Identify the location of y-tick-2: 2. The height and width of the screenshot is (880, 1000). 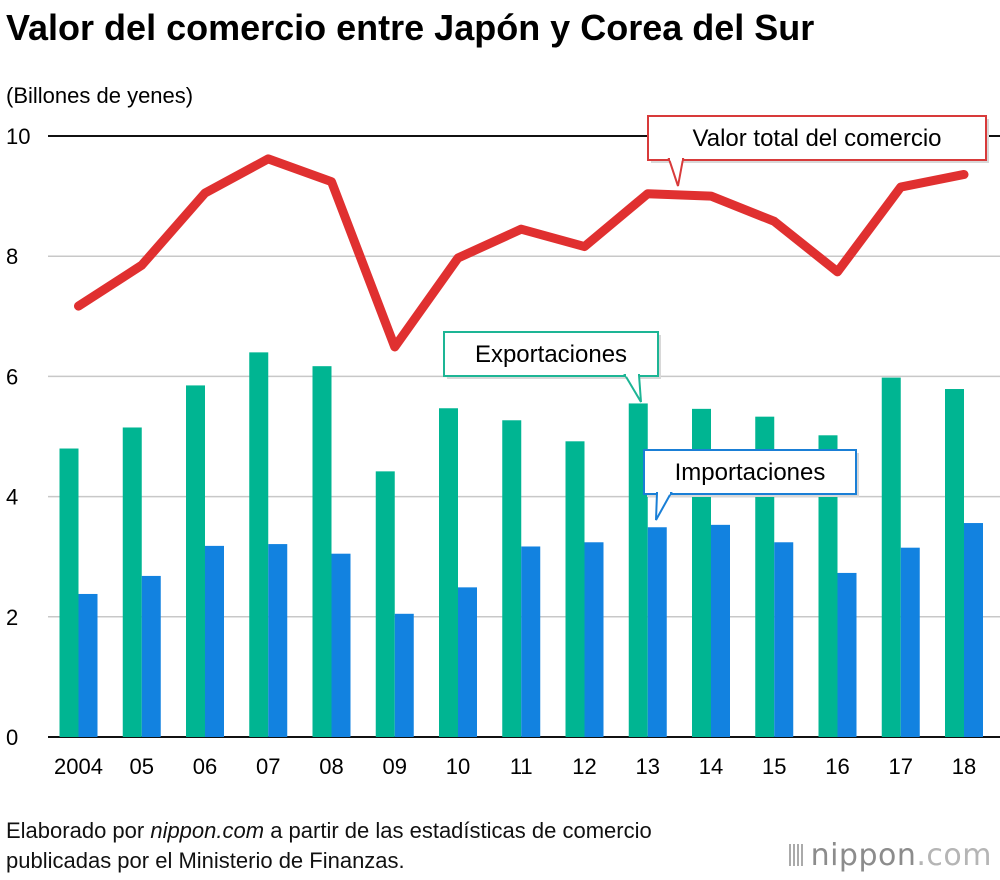
(12, 617).